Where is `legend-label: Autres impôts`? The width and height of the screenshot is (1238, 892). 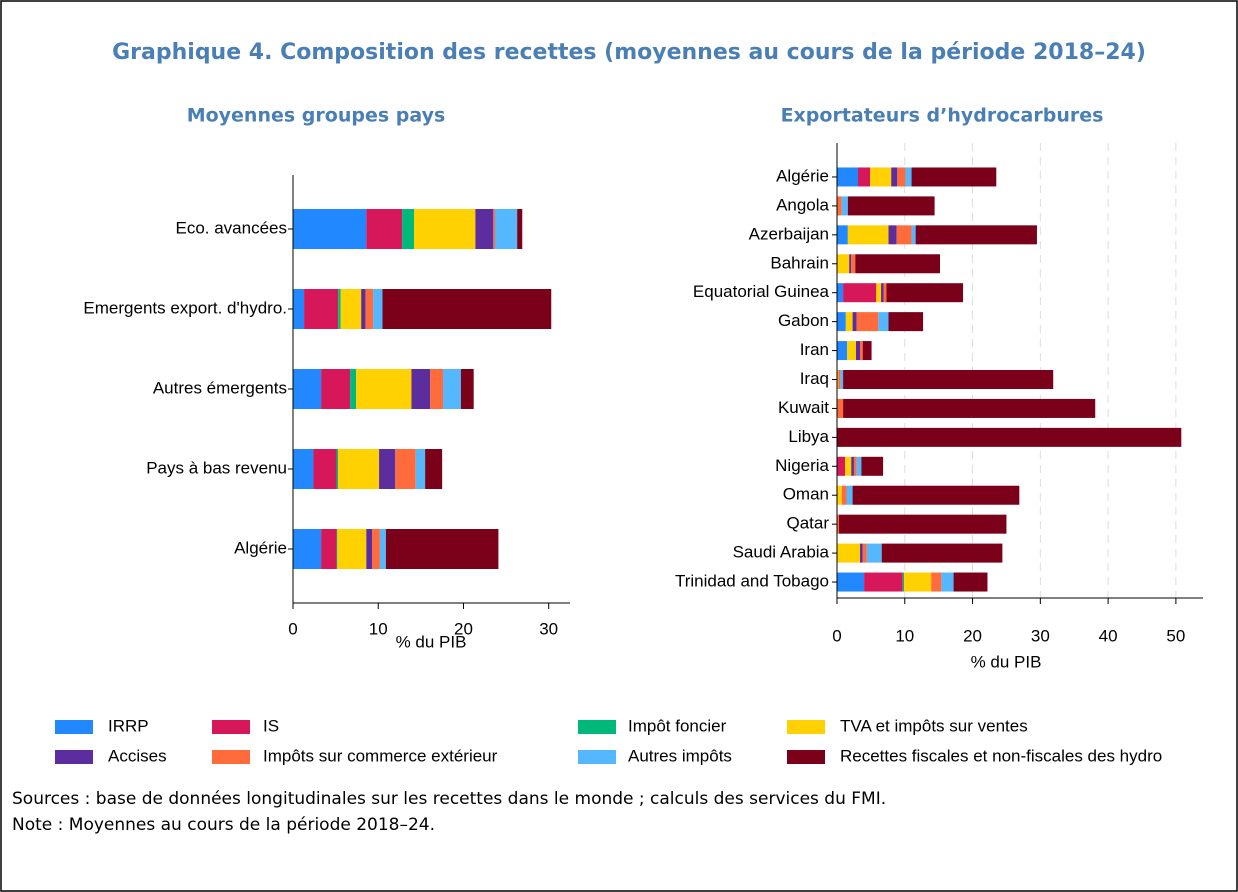 legend-label: Autres impôts is located at coordinates (680, 755).